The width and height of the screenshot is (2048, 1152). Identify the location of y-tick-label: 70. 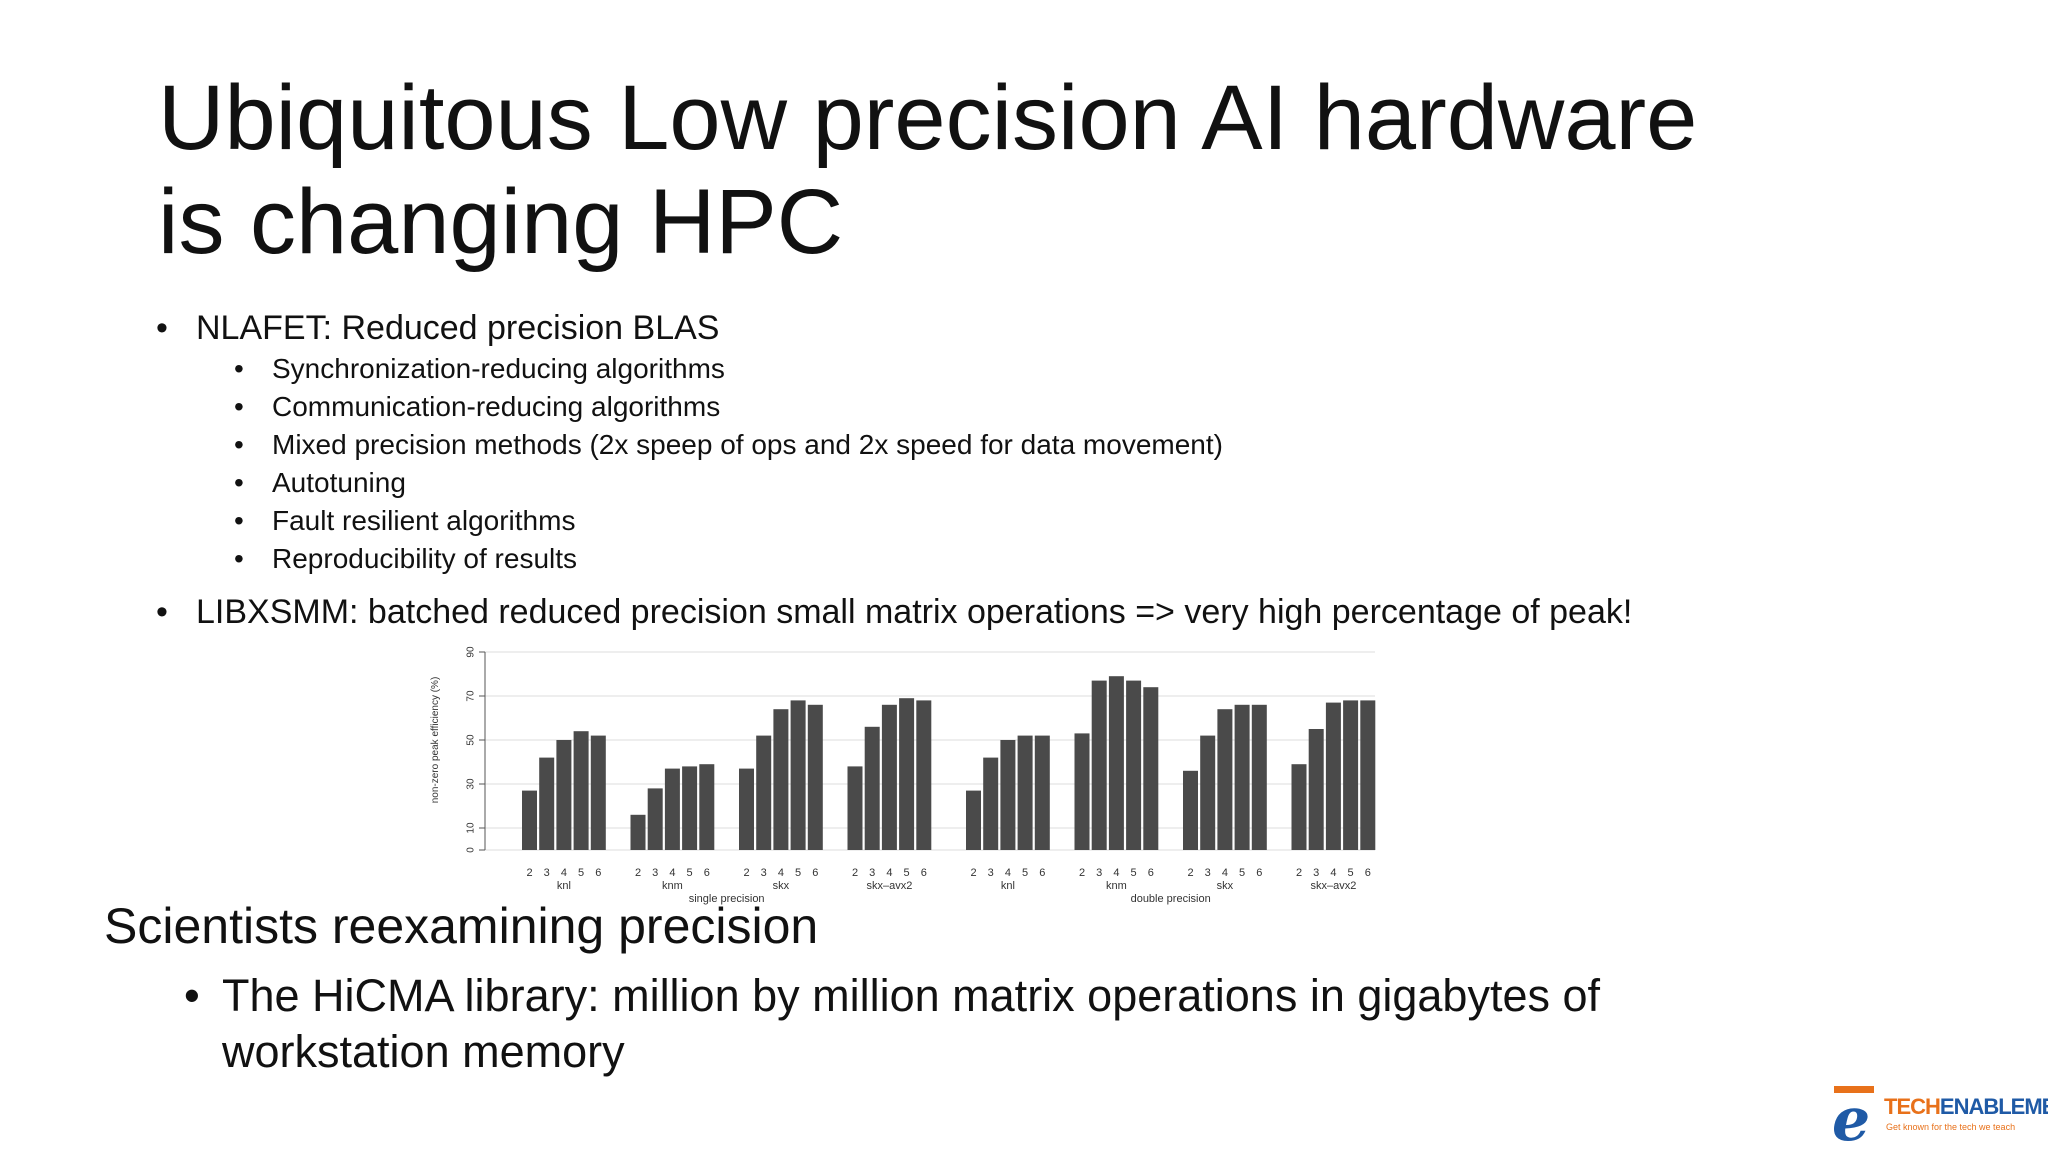
(471, 696).